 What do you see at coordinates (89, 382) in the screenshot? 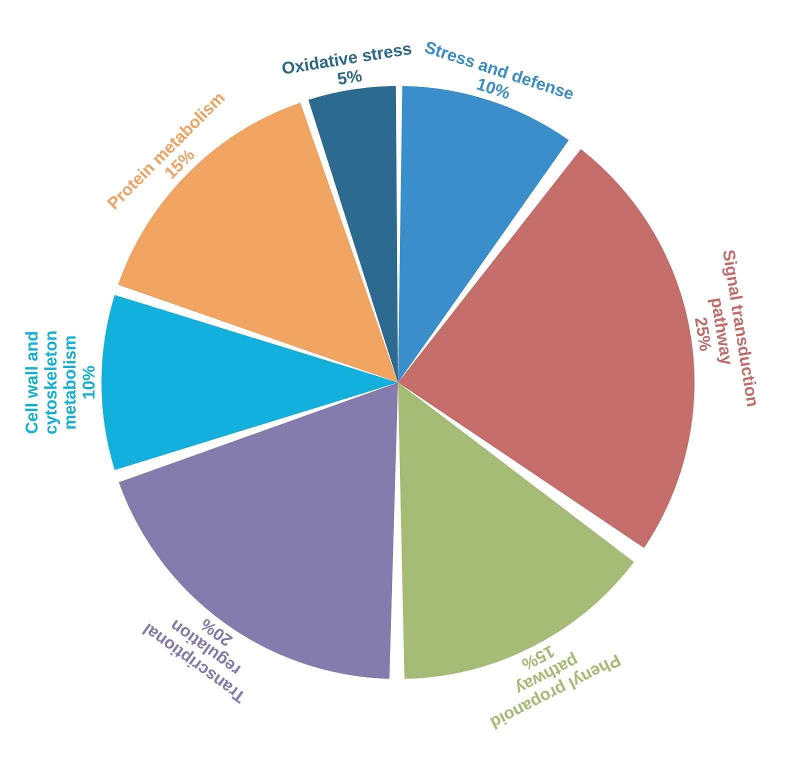
I see `data-label: 10%` at bounding box center [89, 382].